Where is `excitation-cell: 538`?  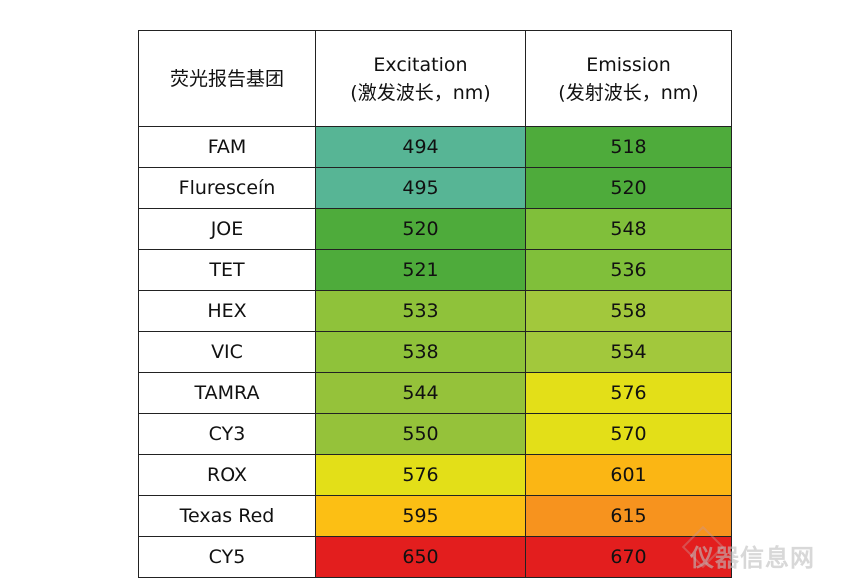 excitation-cell: 538 is located at coordinates (420, 352).